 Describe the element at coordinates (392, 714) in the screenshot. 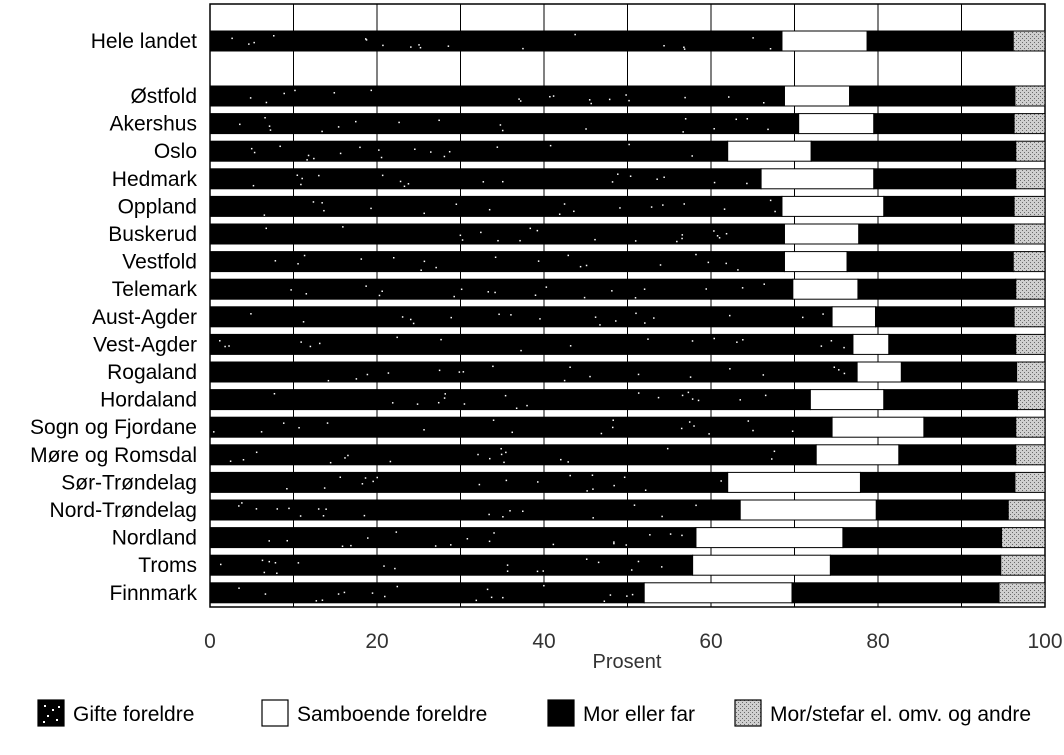

I see `legend-label: Samboende foreldre` at that location.